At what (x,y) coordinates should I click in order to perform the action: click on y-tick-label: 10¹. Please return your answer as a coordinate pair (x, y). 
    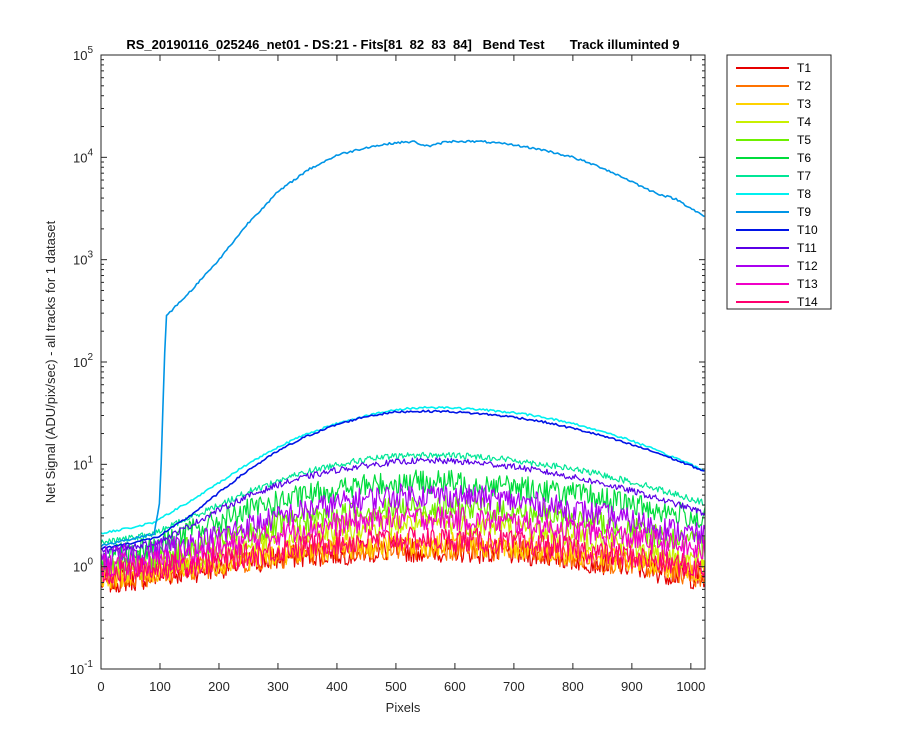
    Looking at the image, I should click on (83, 463).